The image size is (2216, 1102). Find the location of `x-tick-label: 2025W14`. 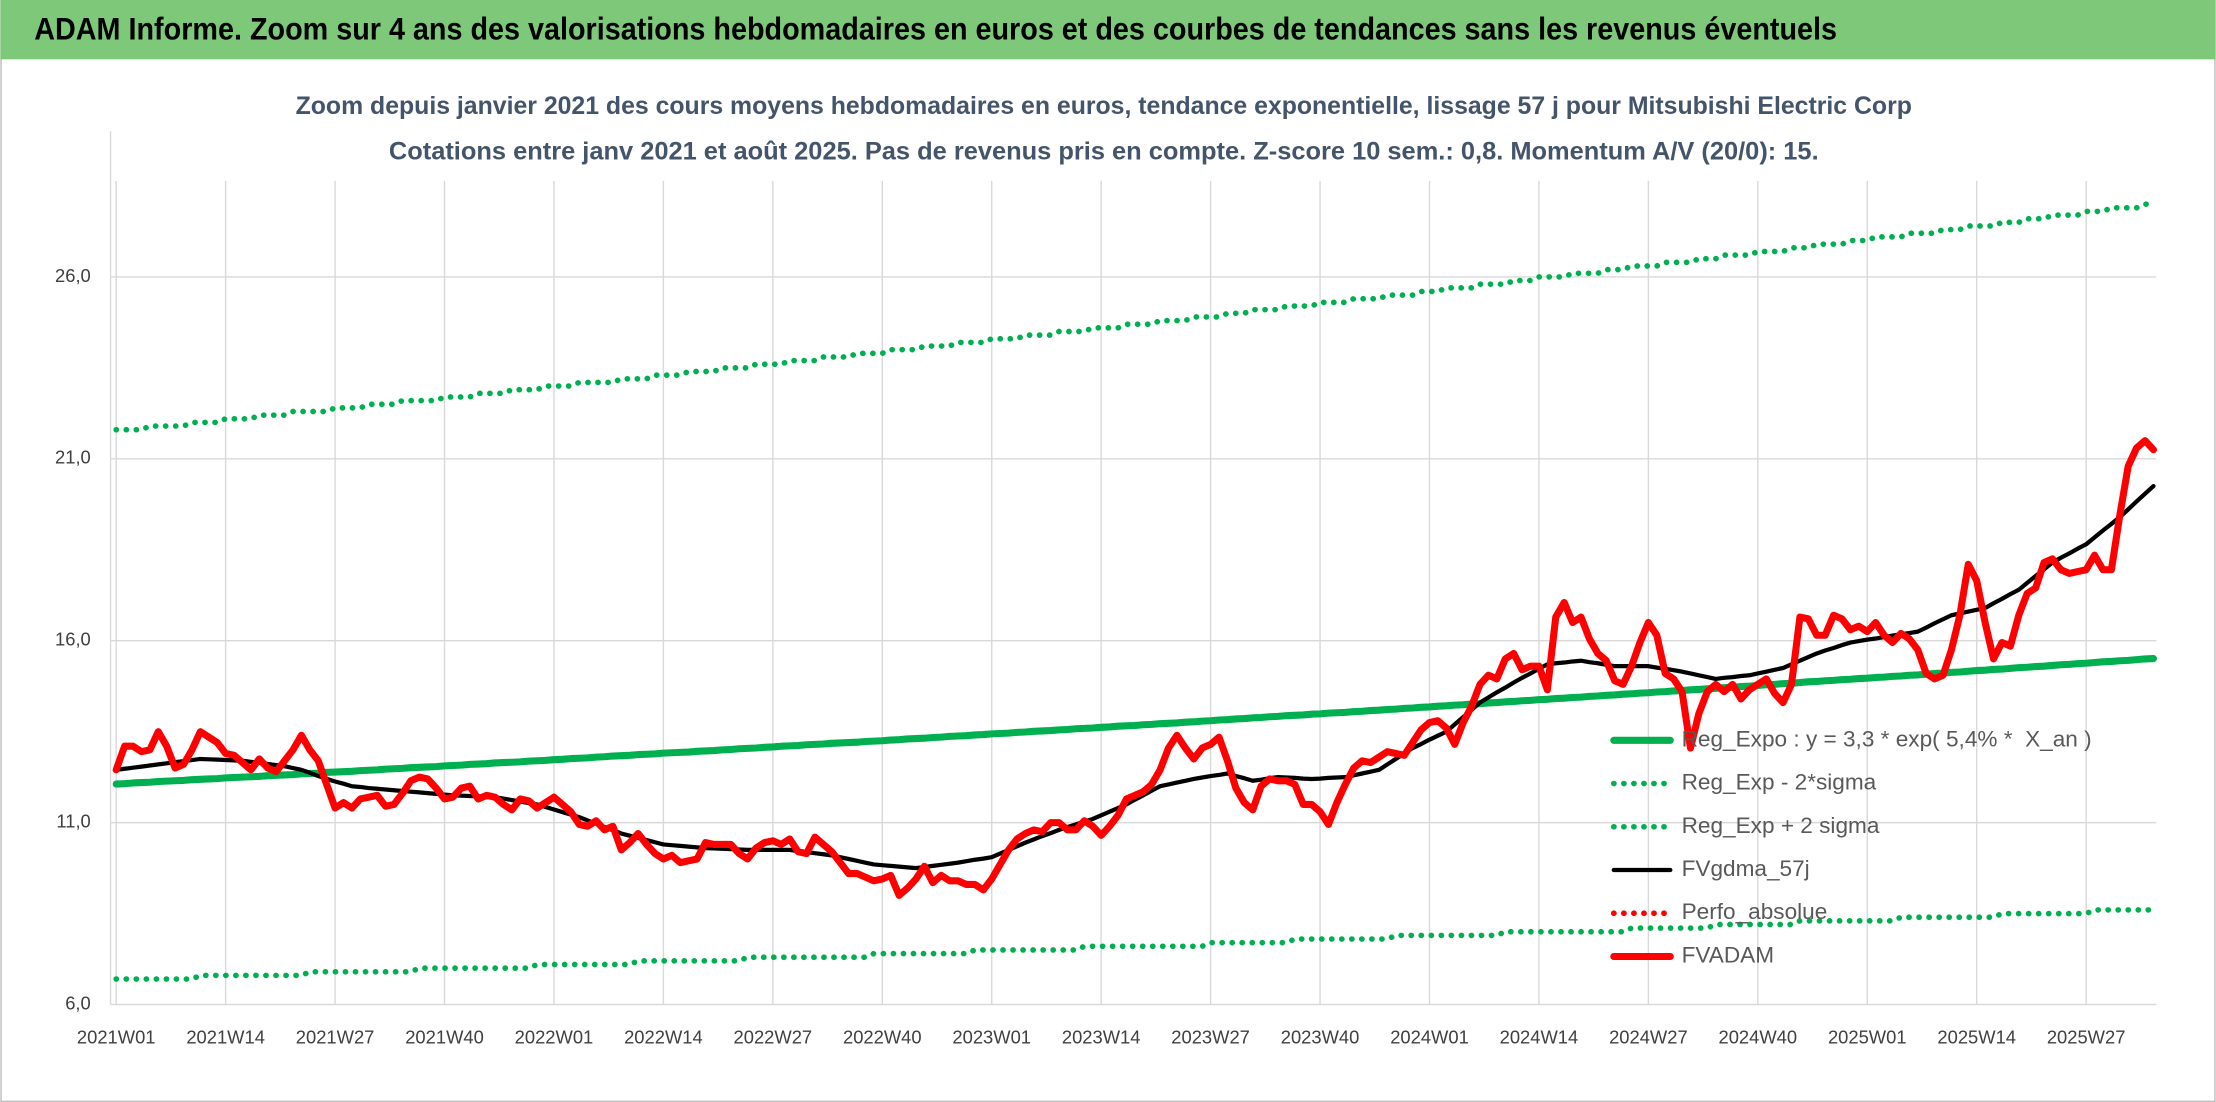

x-tick-label: 2025W14 is located at coordinates (1976, 1036).